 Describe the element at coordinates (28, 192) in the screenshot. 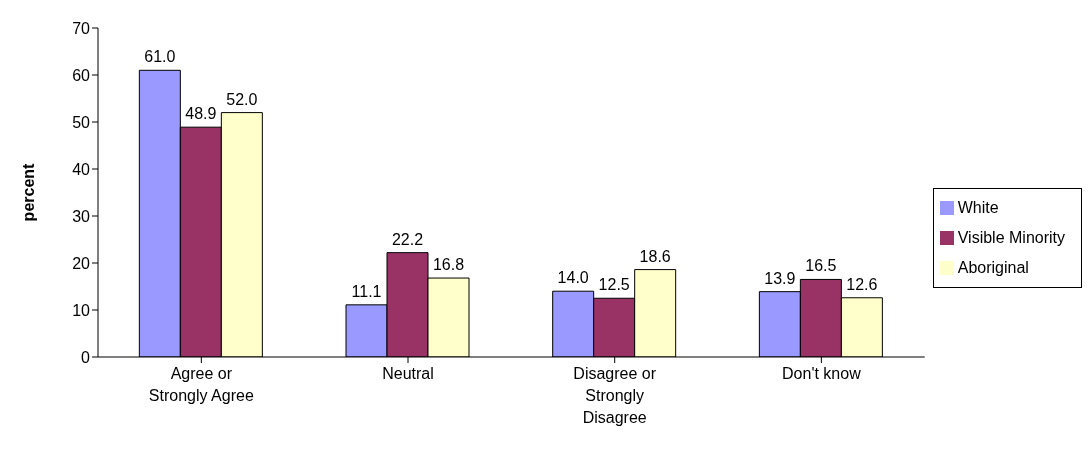

I see `y-axis-title: percent` at that location.